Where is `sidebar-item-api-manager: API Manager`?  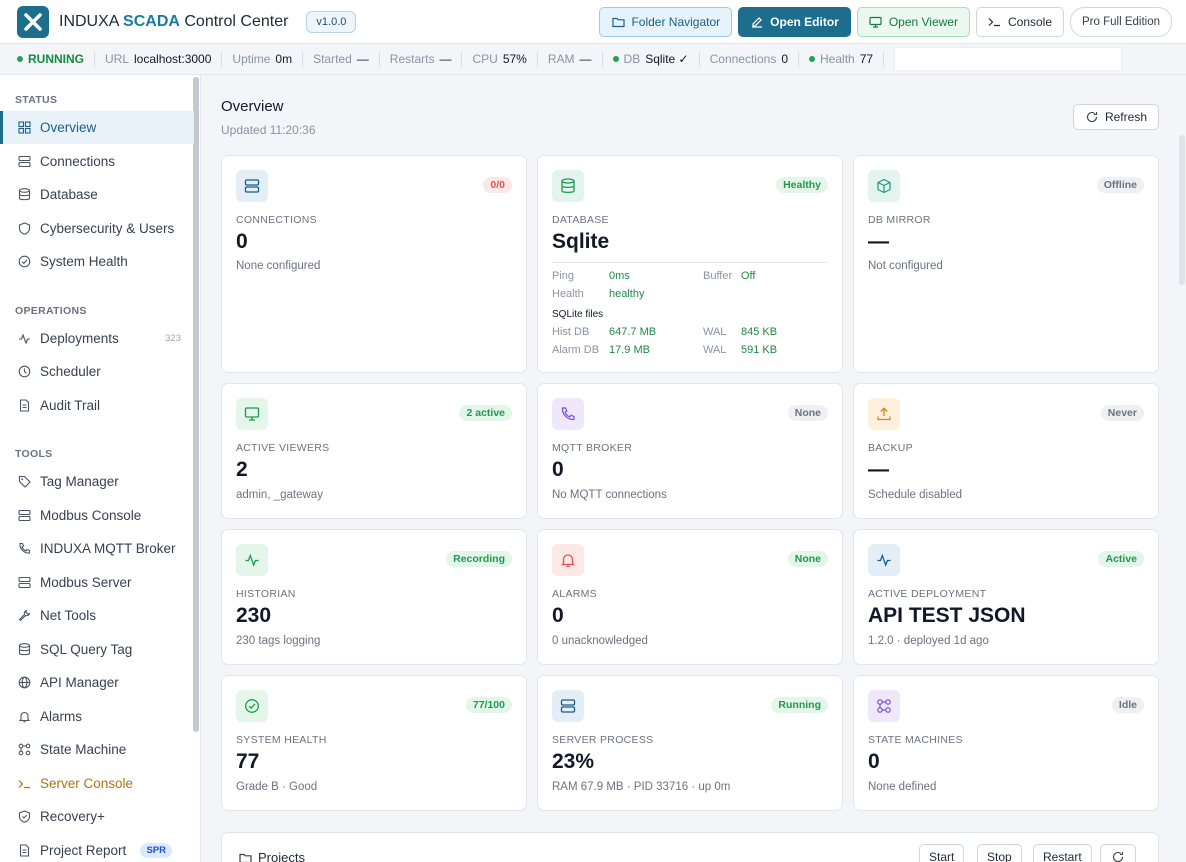
sidebar-item-api-manager: API Manager is located at coordinates (97, 682).